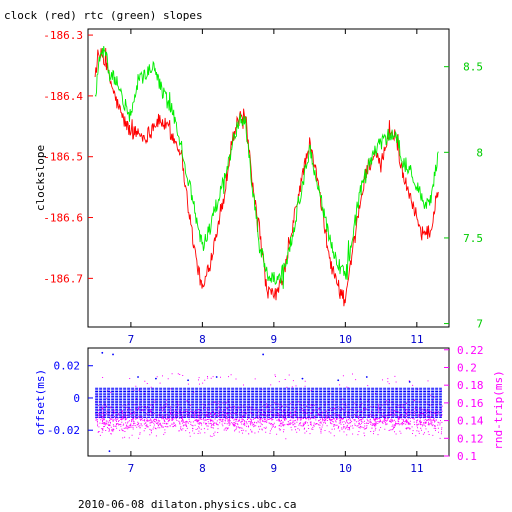 Image resolution: width=512 pixels, height=512 pixels. I want to click on top-xtick-label: 8, so click(202, 339).